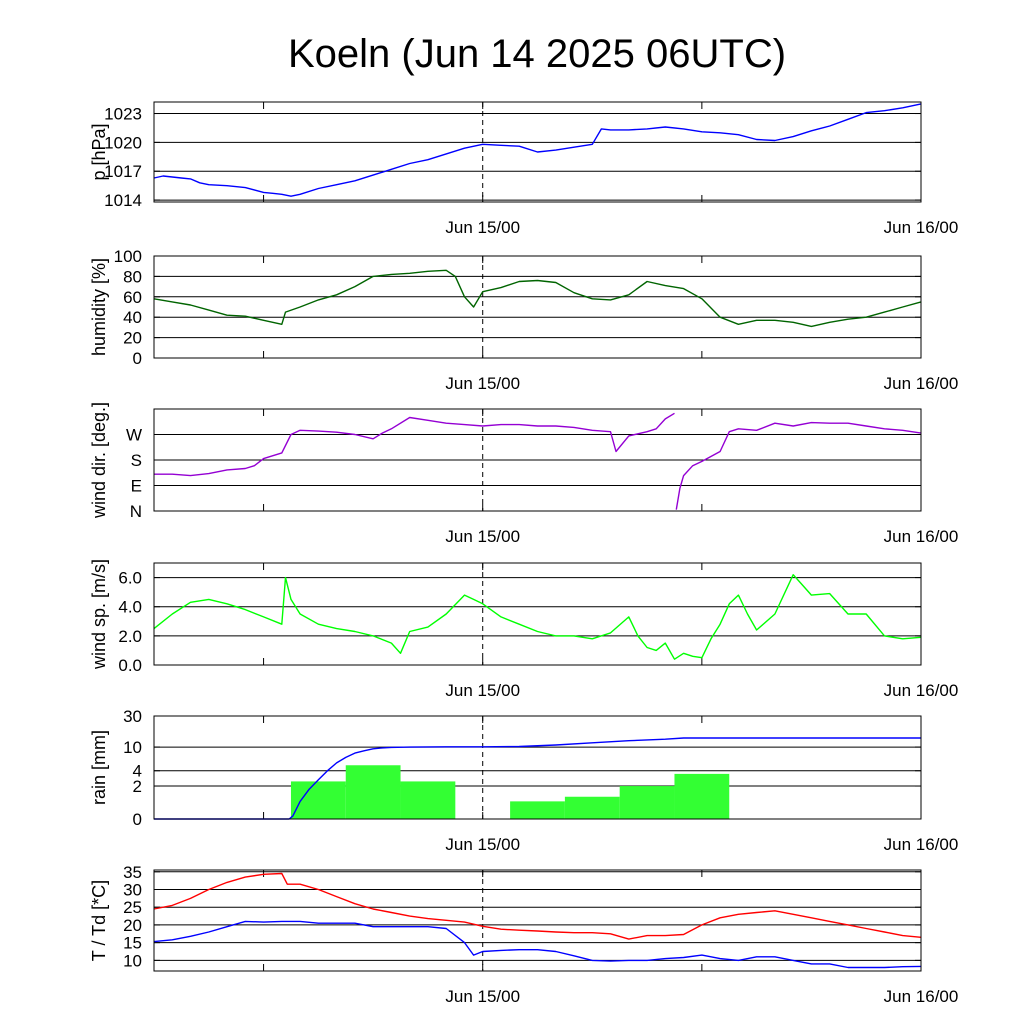  Describe the element at coordinates (537, 54) in the screenshot. I see `chart-title: Koeln (Jun 14 2025 06UTC)` at that location.